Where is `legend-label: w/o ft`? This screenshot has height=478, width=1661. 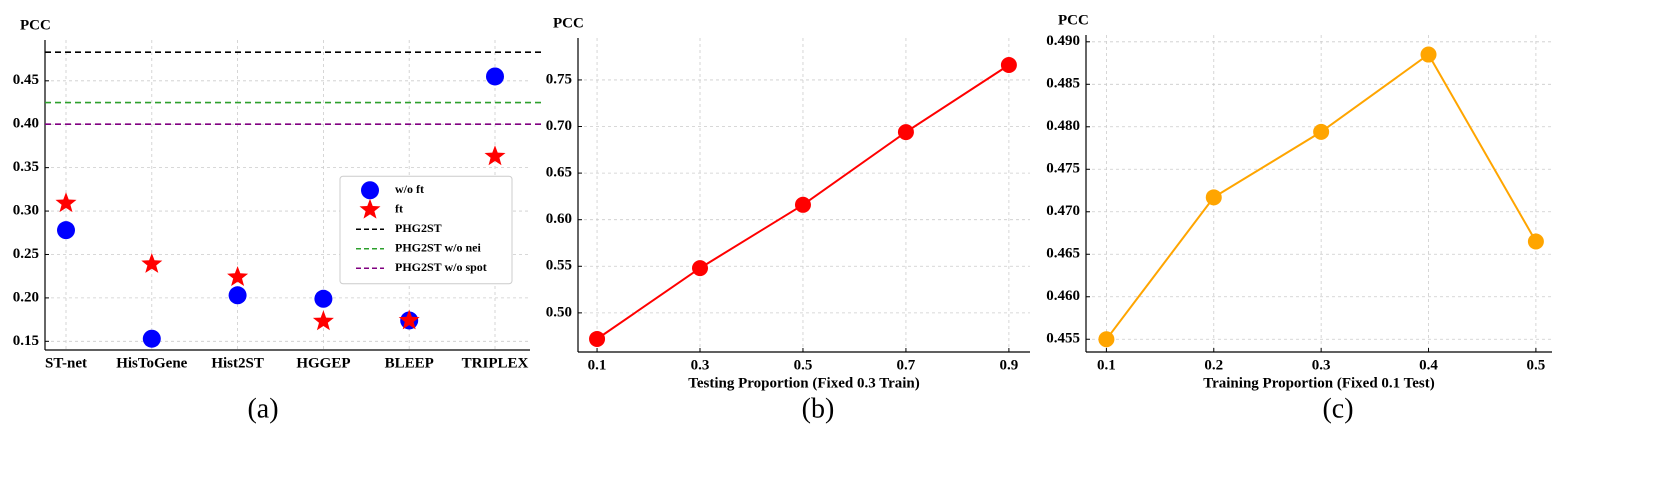
legend-label: w/o ft is located at coordinates (409, 189).